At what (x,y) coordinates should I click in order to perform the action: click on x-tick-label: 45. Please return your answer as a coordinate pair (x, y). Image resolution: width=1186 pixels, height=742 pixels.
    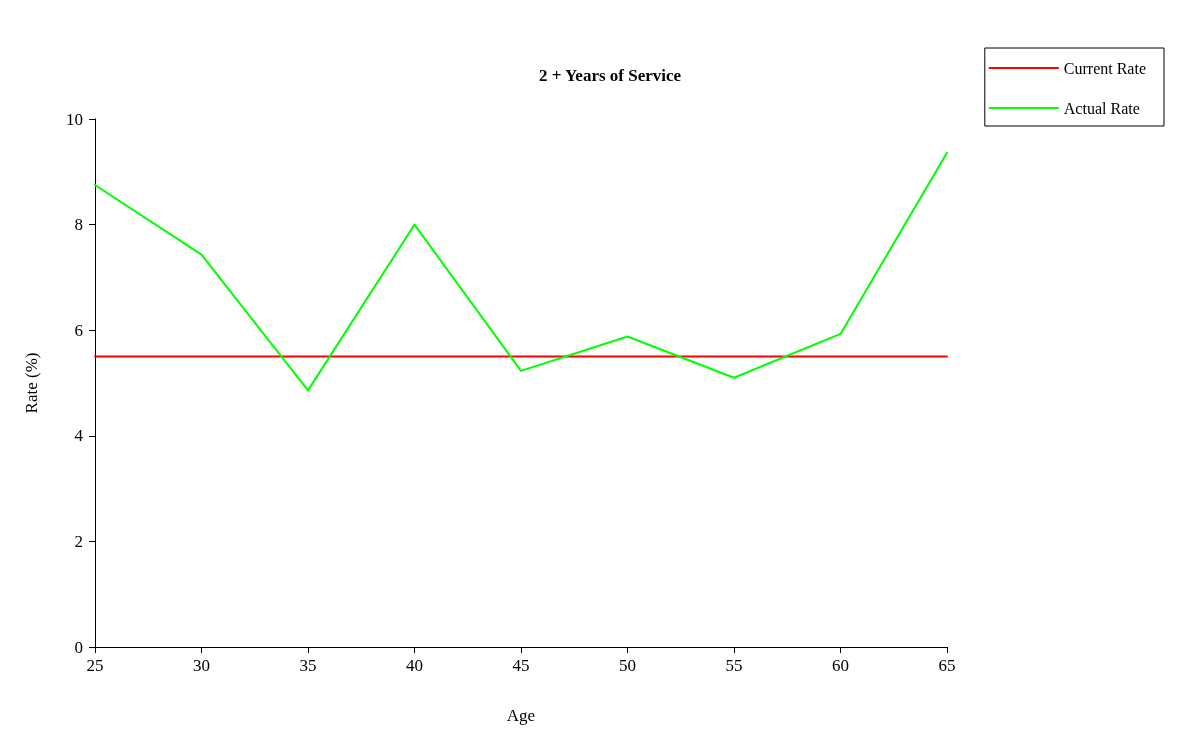
    Looking at the image, I should click on (521, 665).